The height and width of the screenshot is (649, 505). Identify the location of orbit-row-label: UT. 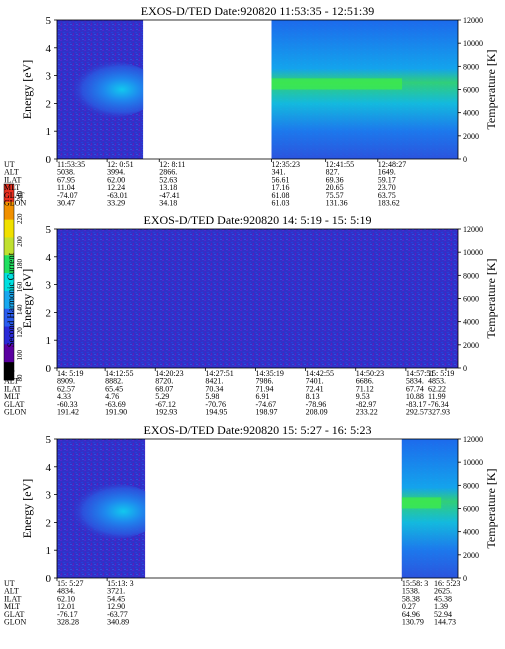
(9, 583).